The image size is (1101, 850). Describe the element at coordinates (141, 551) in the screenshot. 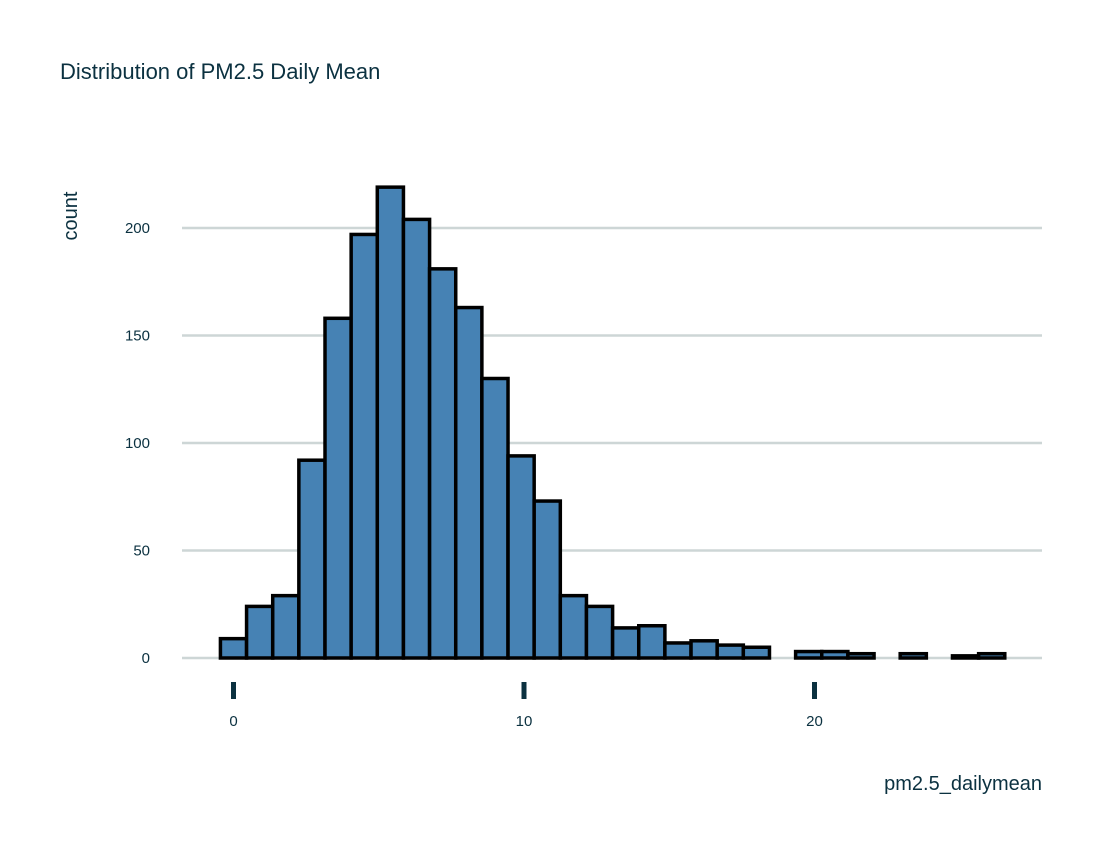

I see `y-tick-label-50: 50` at that location.